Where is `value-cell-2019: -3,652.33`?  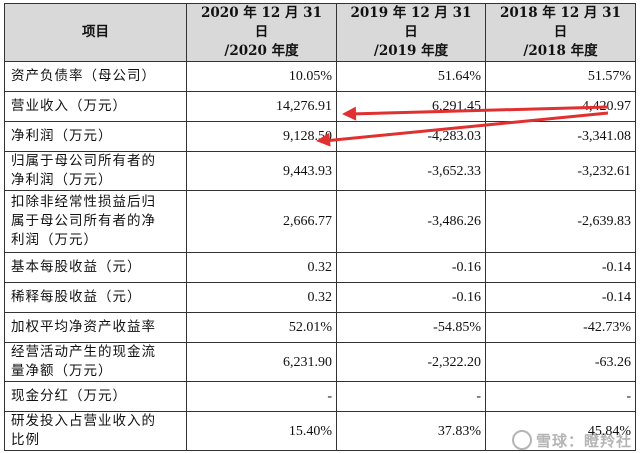
value-cell-2019: -3,652.33 is located at coordinates (411, 171).